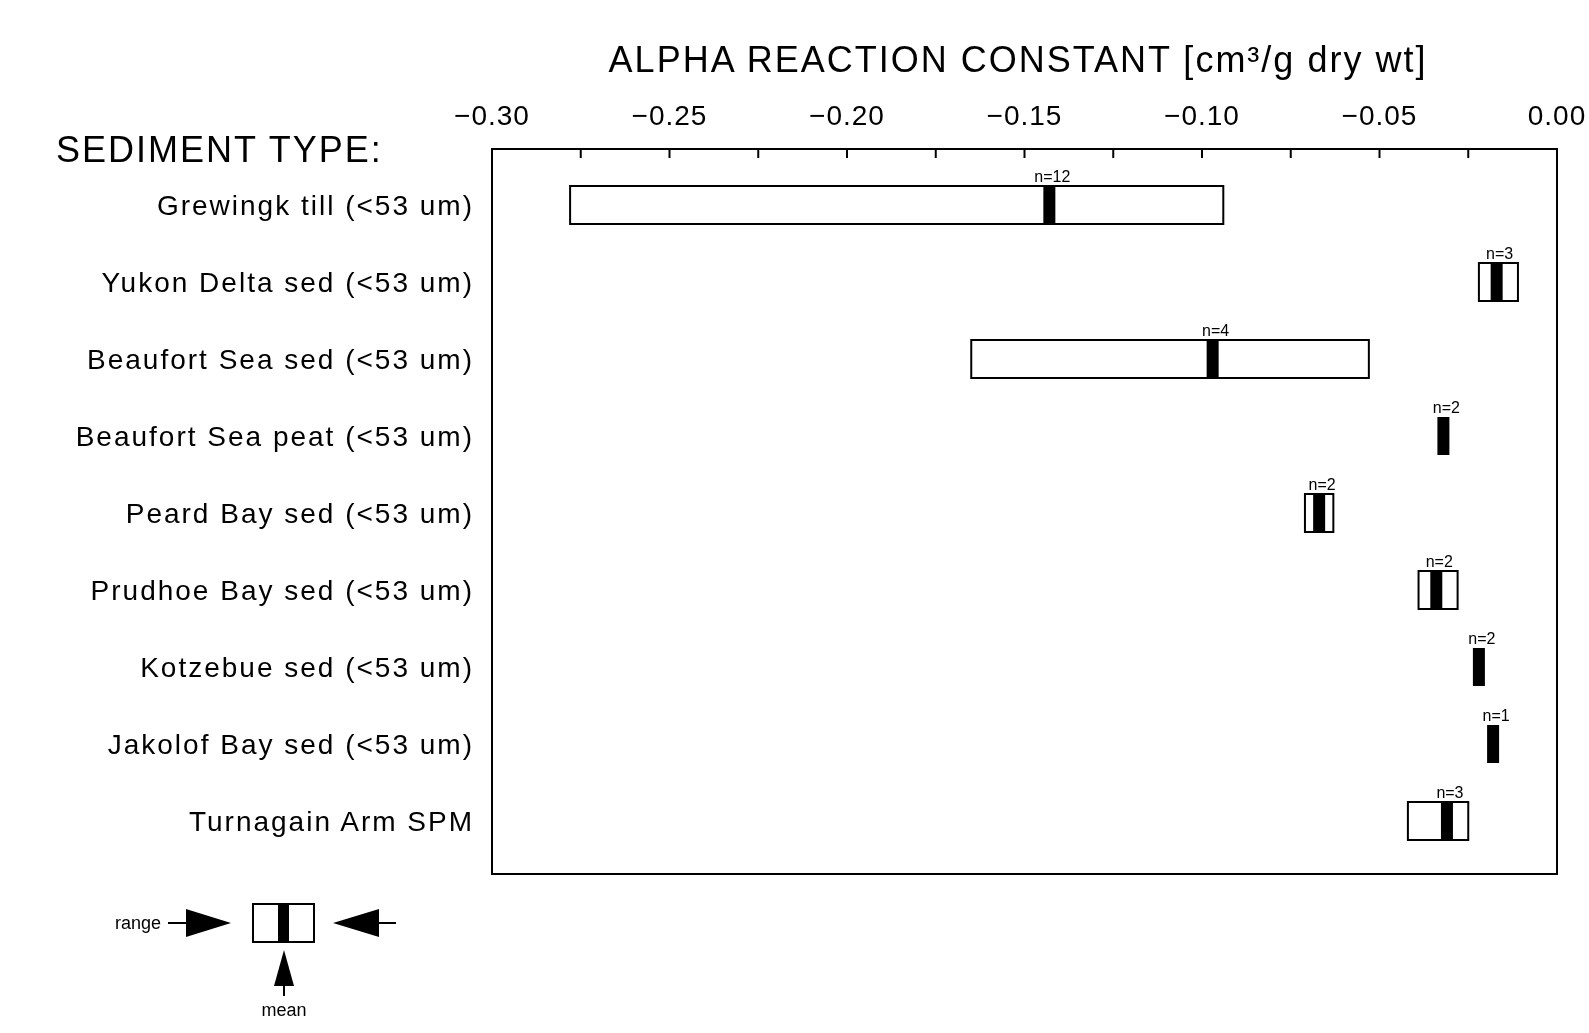 This screenshot has height=1033, width=1589. Describe the element at coordinates (284, 1010) in the screenshot. I see `text: mean` at that location.